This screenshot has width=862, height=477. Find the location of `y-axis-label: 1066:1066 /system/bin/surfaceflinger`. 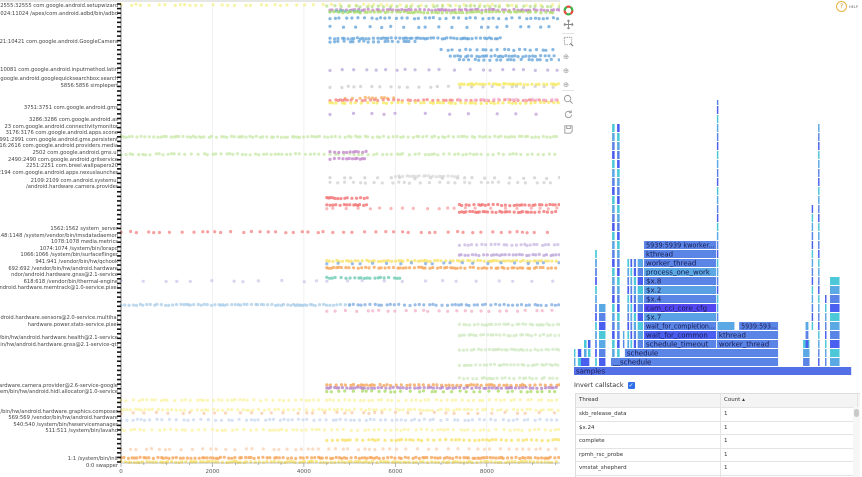

y-axis-label: 1066:1066 /system/bin/surfaceflinger is located at coordinates (69, 255).